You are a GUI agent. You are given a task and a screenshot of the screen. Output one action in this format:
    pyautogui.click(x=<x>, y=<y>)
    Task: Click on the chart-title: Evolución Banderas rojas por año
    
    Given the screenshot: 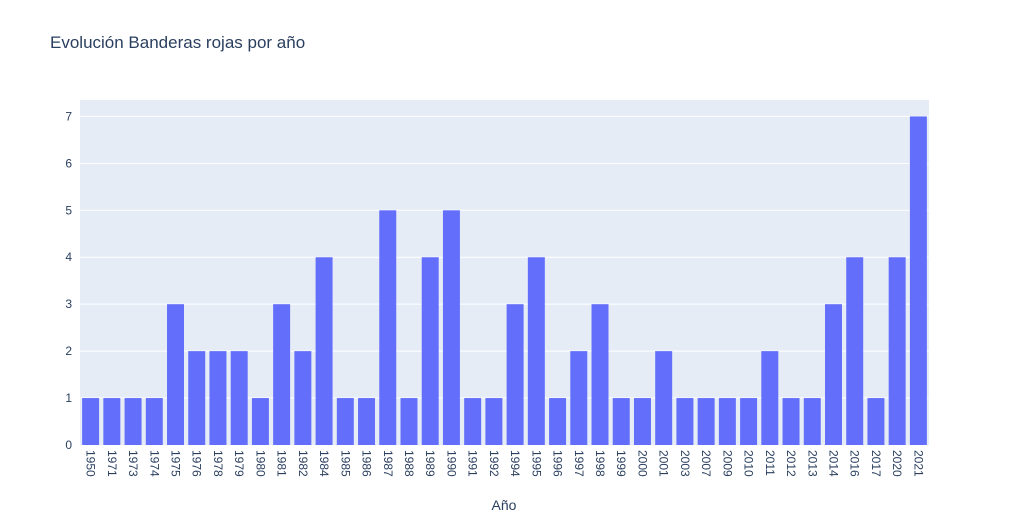 What is the action you would take?
    pyautogui.click(x=178, y=42)
    